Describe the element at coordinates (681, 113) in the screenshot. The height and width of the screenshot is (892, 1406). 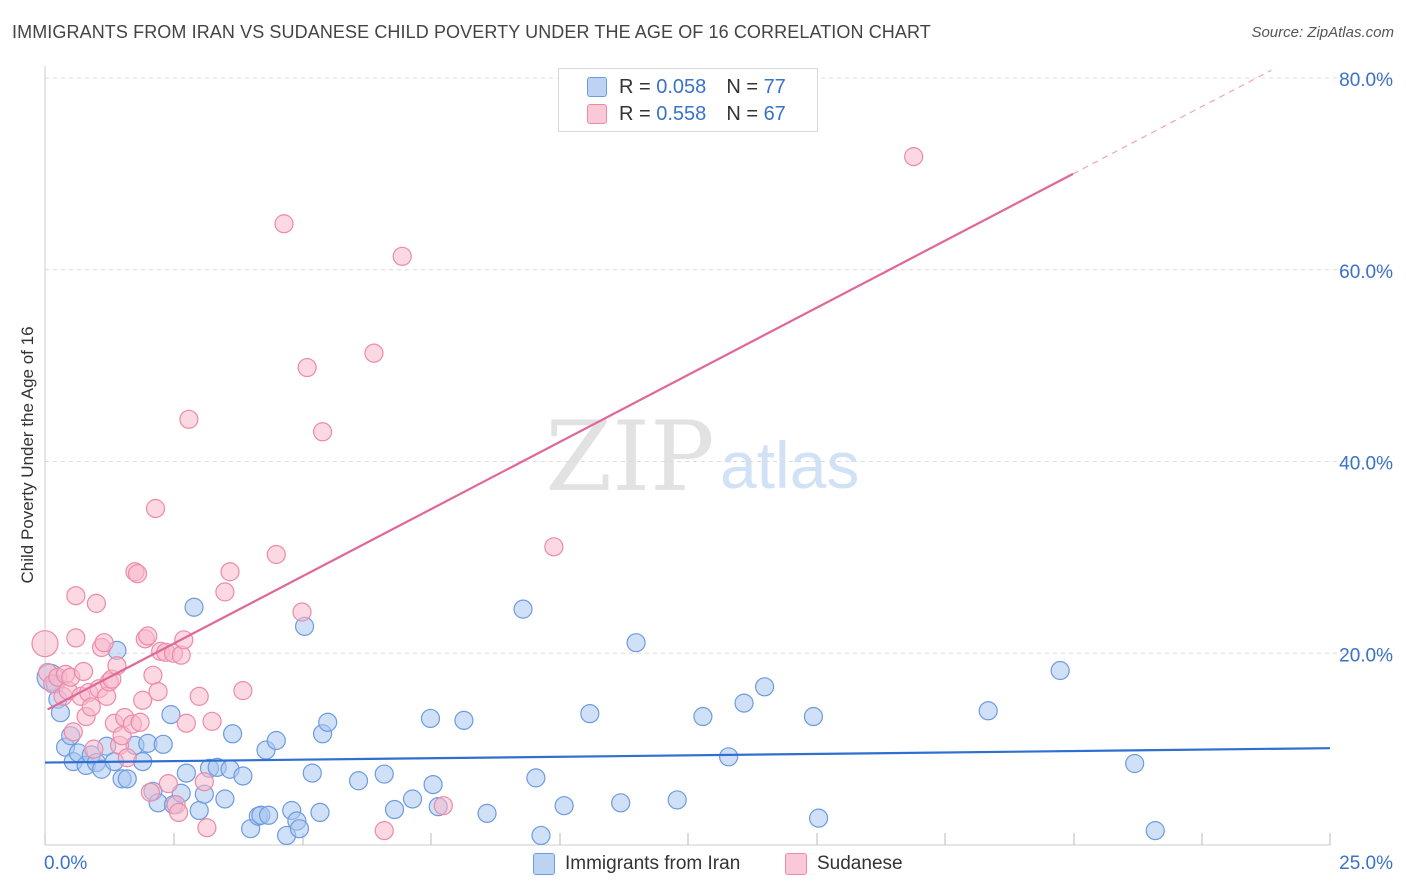
I see `legend-r-value: 0.558` at that location.